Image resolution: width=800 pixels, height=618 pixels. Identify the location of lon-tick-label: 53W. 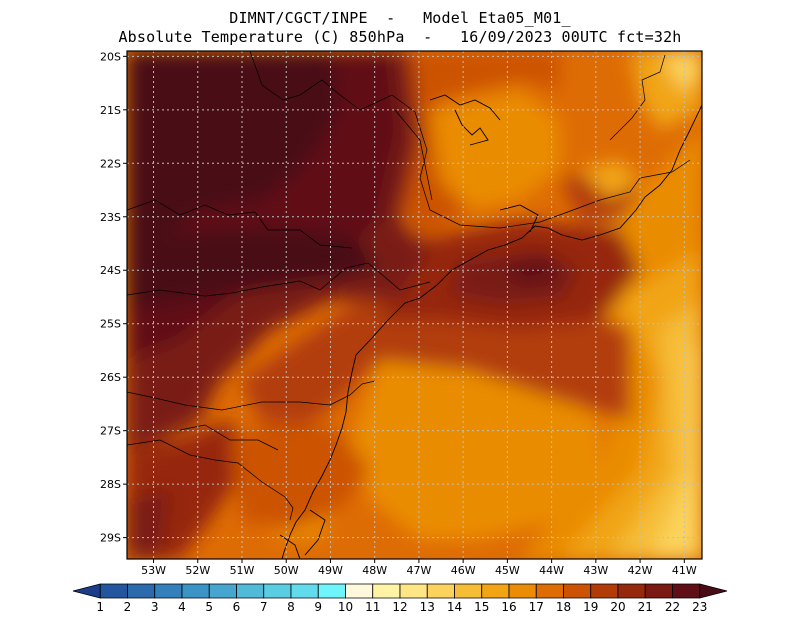
(153, 570).